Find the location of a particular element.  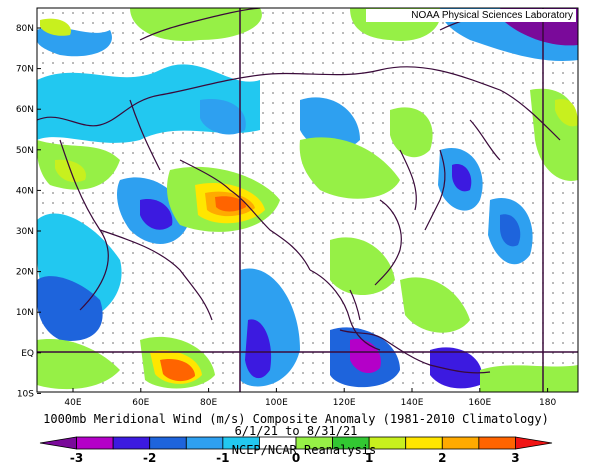

latitude-label: 70N is located at coordinates (25, 70).